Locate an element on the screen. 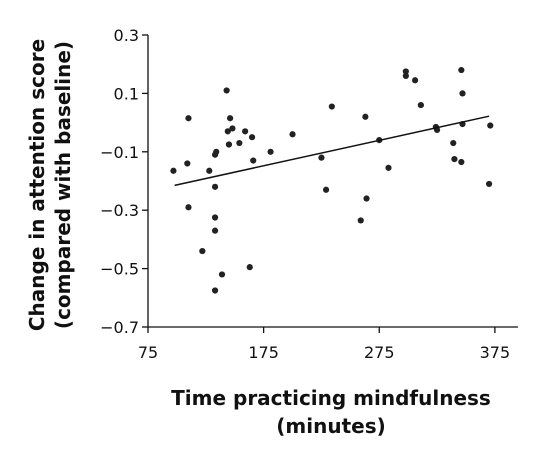  y-tick-label: −0.3 is located at coordinates (119, 210).